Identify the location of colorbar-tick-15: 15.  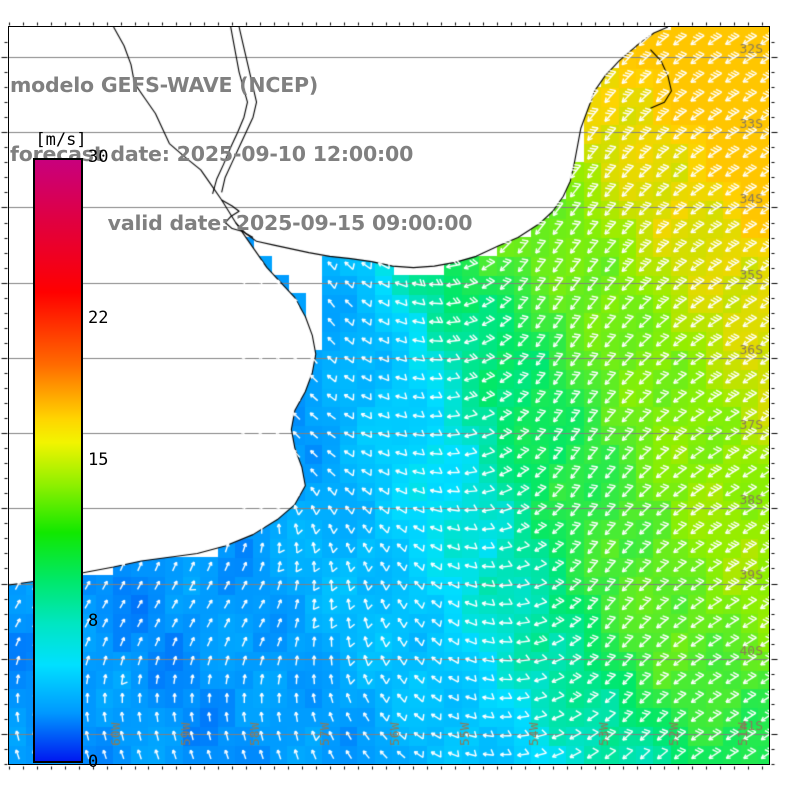
(98, 459).